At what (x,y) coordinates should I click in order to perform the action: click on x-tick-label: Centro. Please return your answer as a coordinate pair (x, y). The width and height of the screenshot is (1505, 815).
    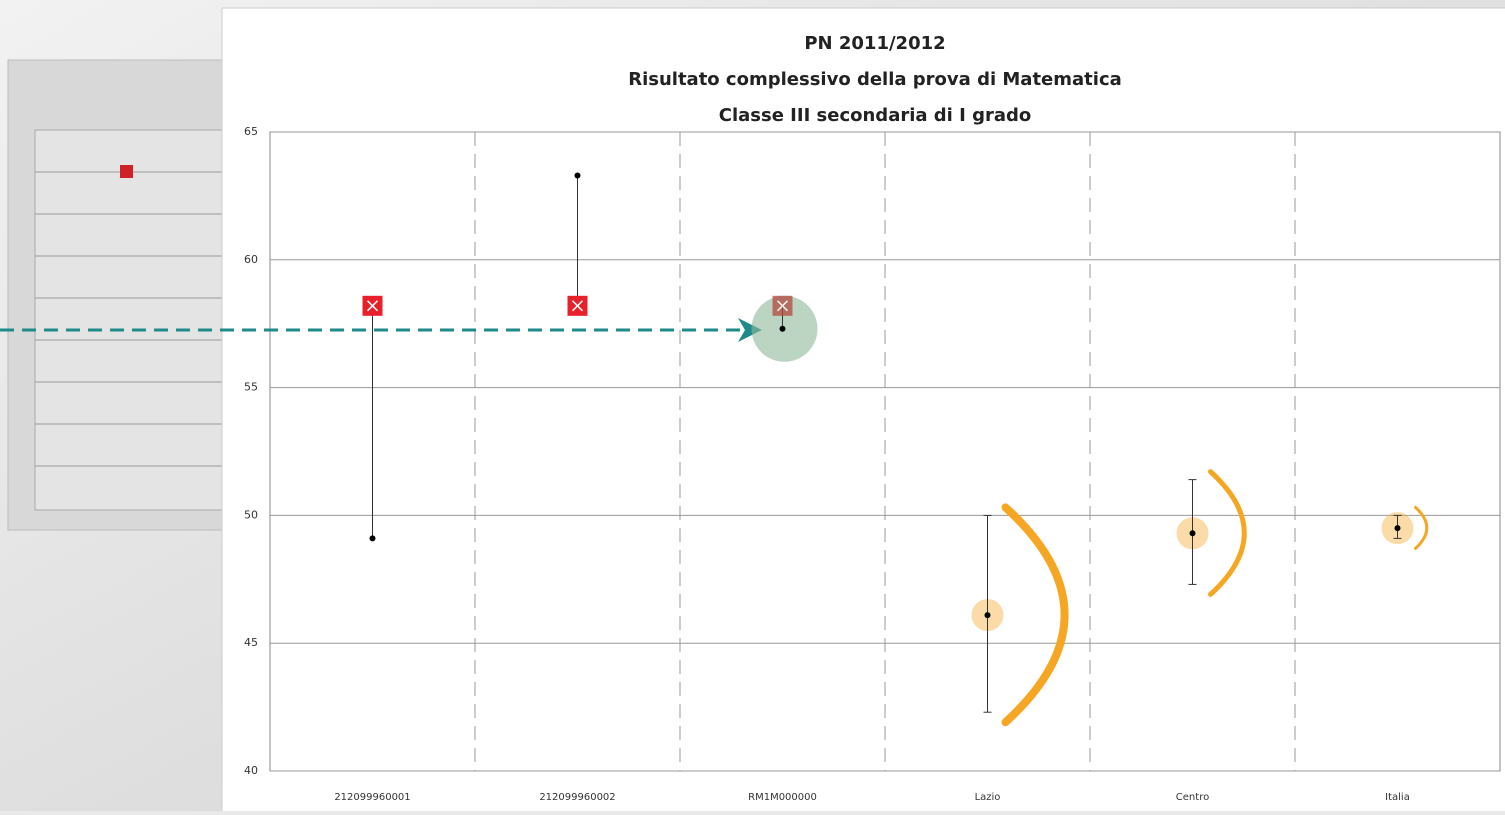
    Looking at the image, I should click on (1192, 797).